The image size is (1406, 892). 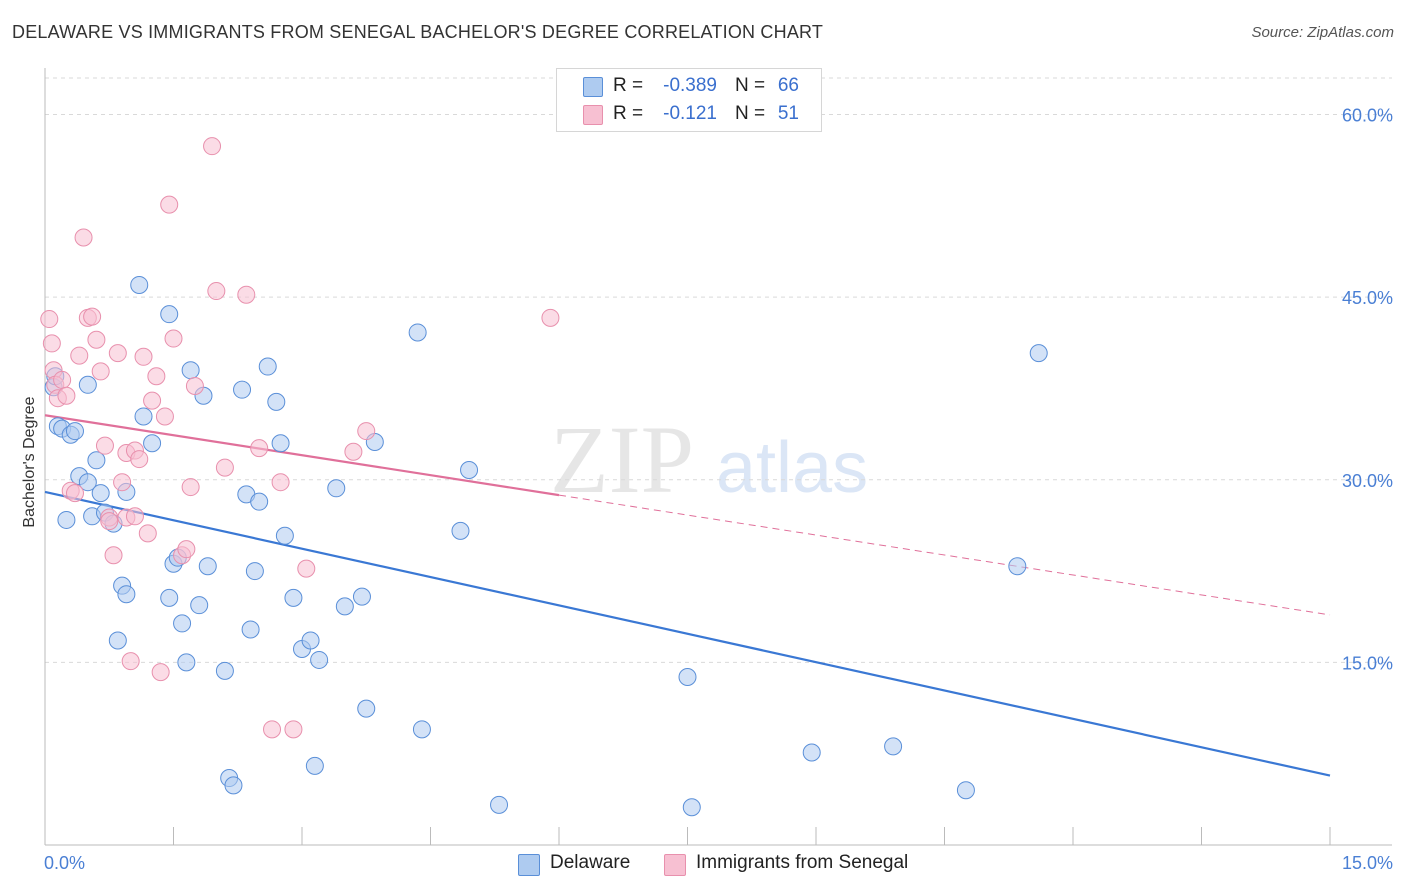 I want to click on y-tick-label: 15.0%, so click(x=1367, y=663).